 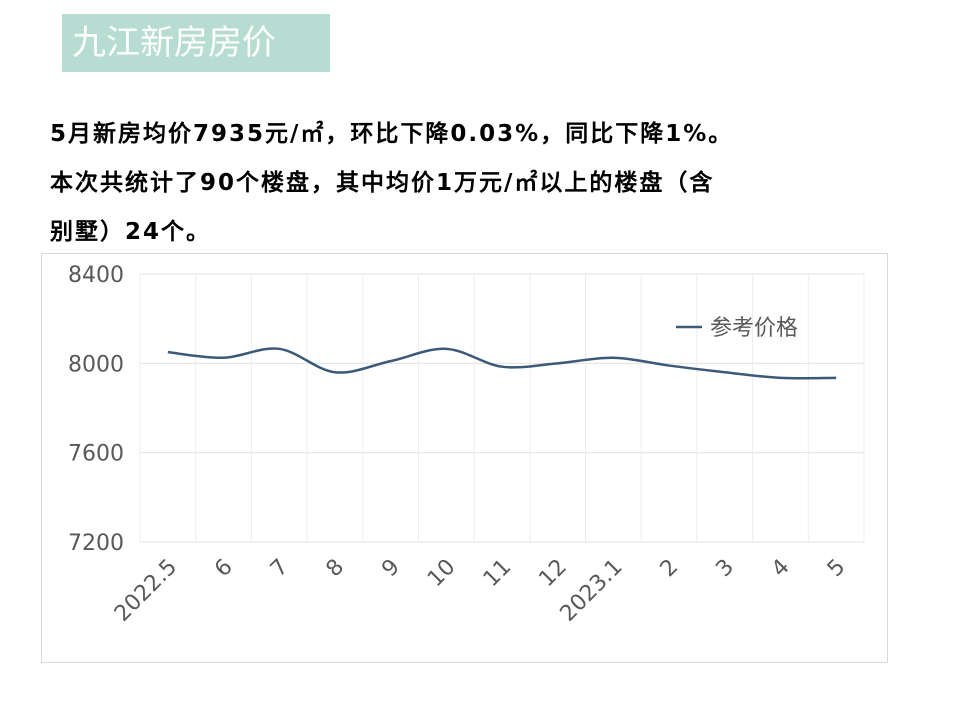 What do you see at coordinates (392, 134) in the screenshot?
I see `summary-line-1: 5月新房均价7935元/㎡，环比下降0.03%，同比下降1%。` at bounding box center [392, 134].